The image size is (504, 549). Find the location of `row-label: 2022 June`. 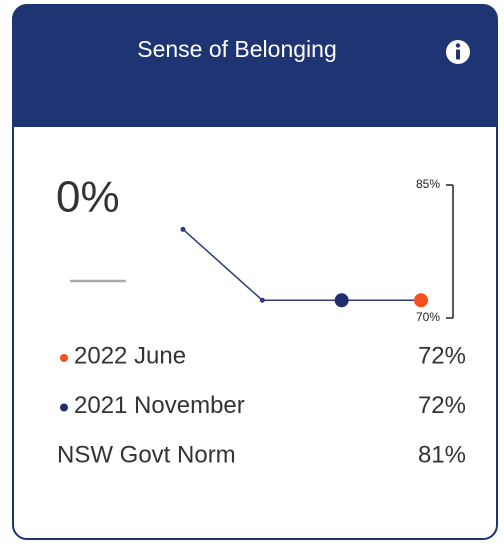

row-label: 2022 June is located at coordinates (130, 355).